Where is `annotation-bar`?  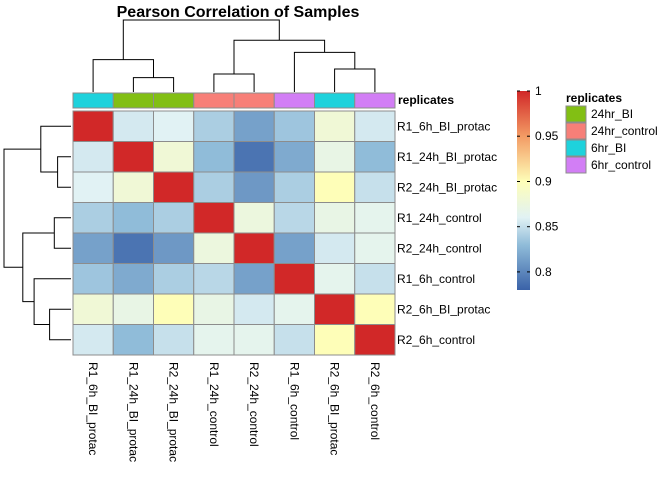 annotation-bar is located at coordinates (234, 100).